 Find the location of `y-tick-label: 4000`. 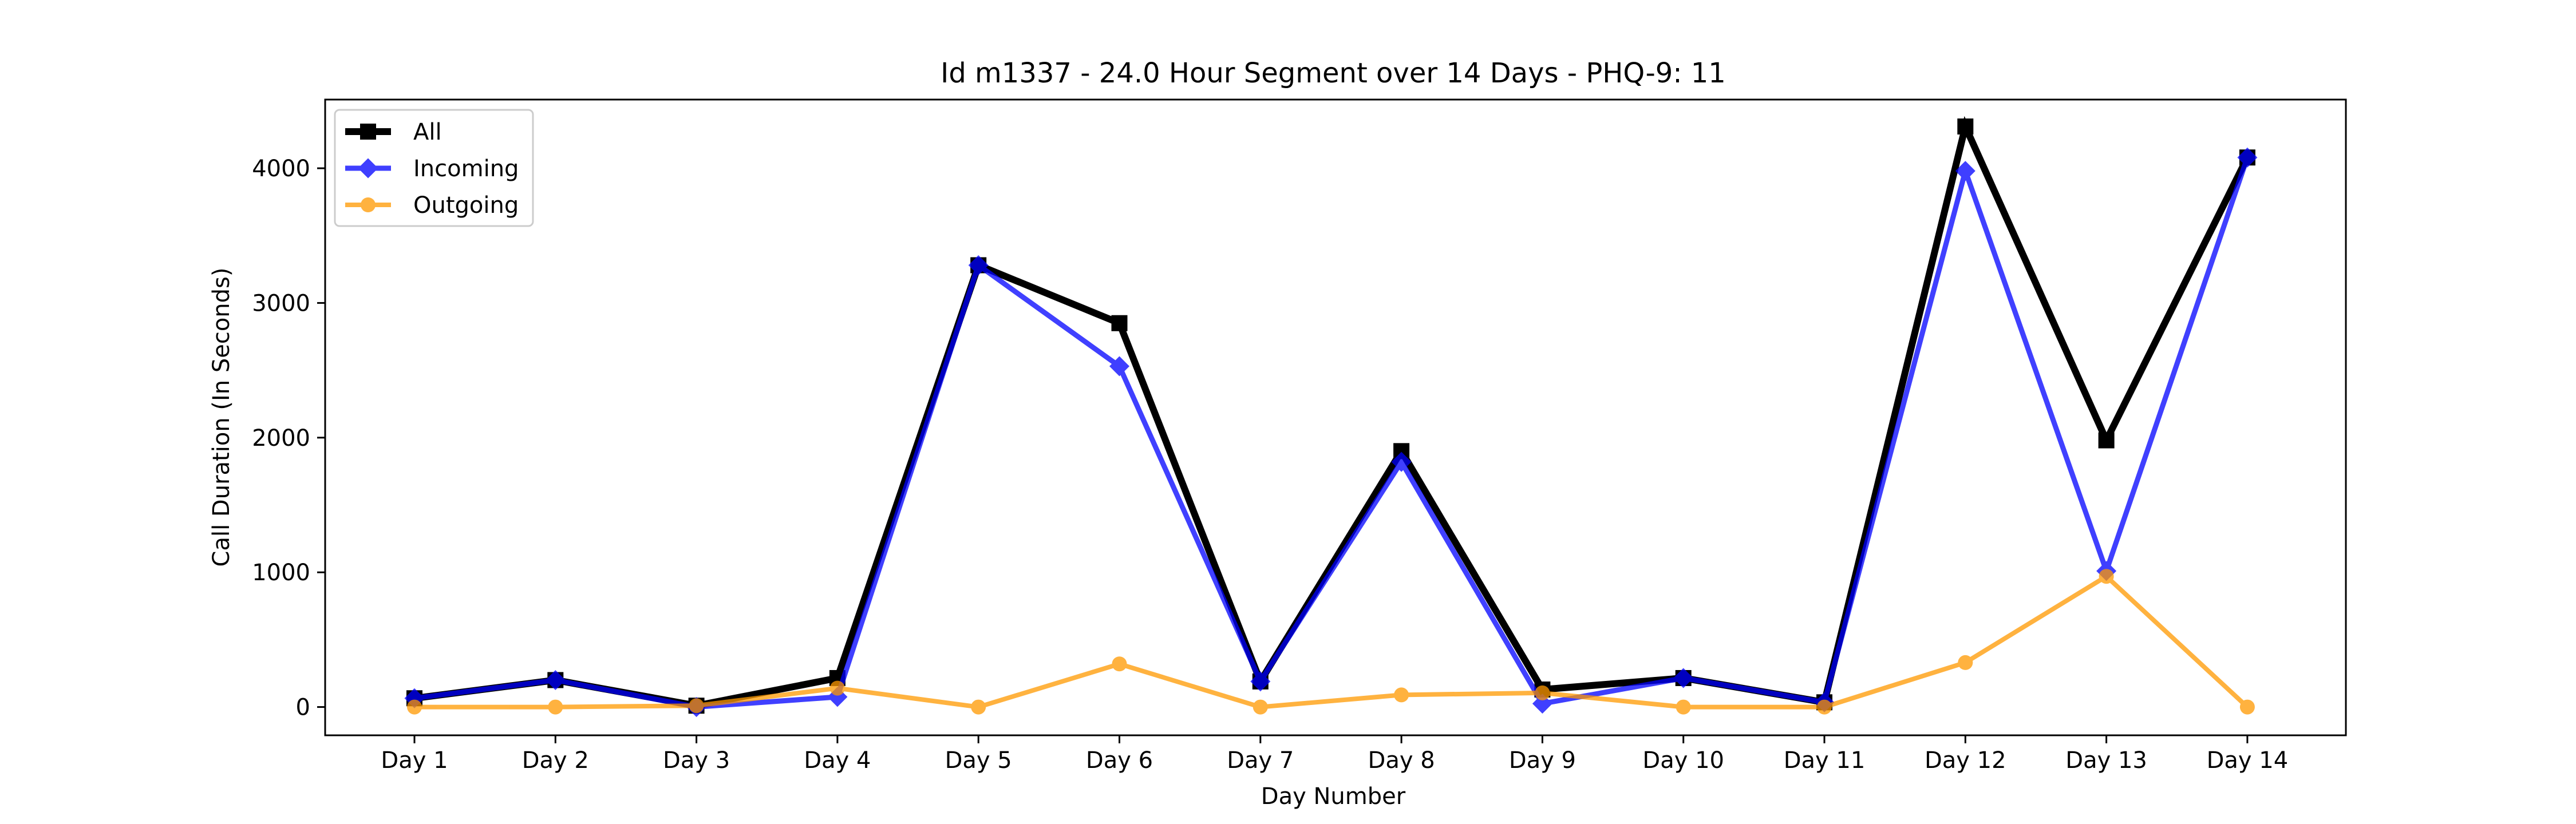

y-tick-label: 4000 is located at coordinates (281, 169).